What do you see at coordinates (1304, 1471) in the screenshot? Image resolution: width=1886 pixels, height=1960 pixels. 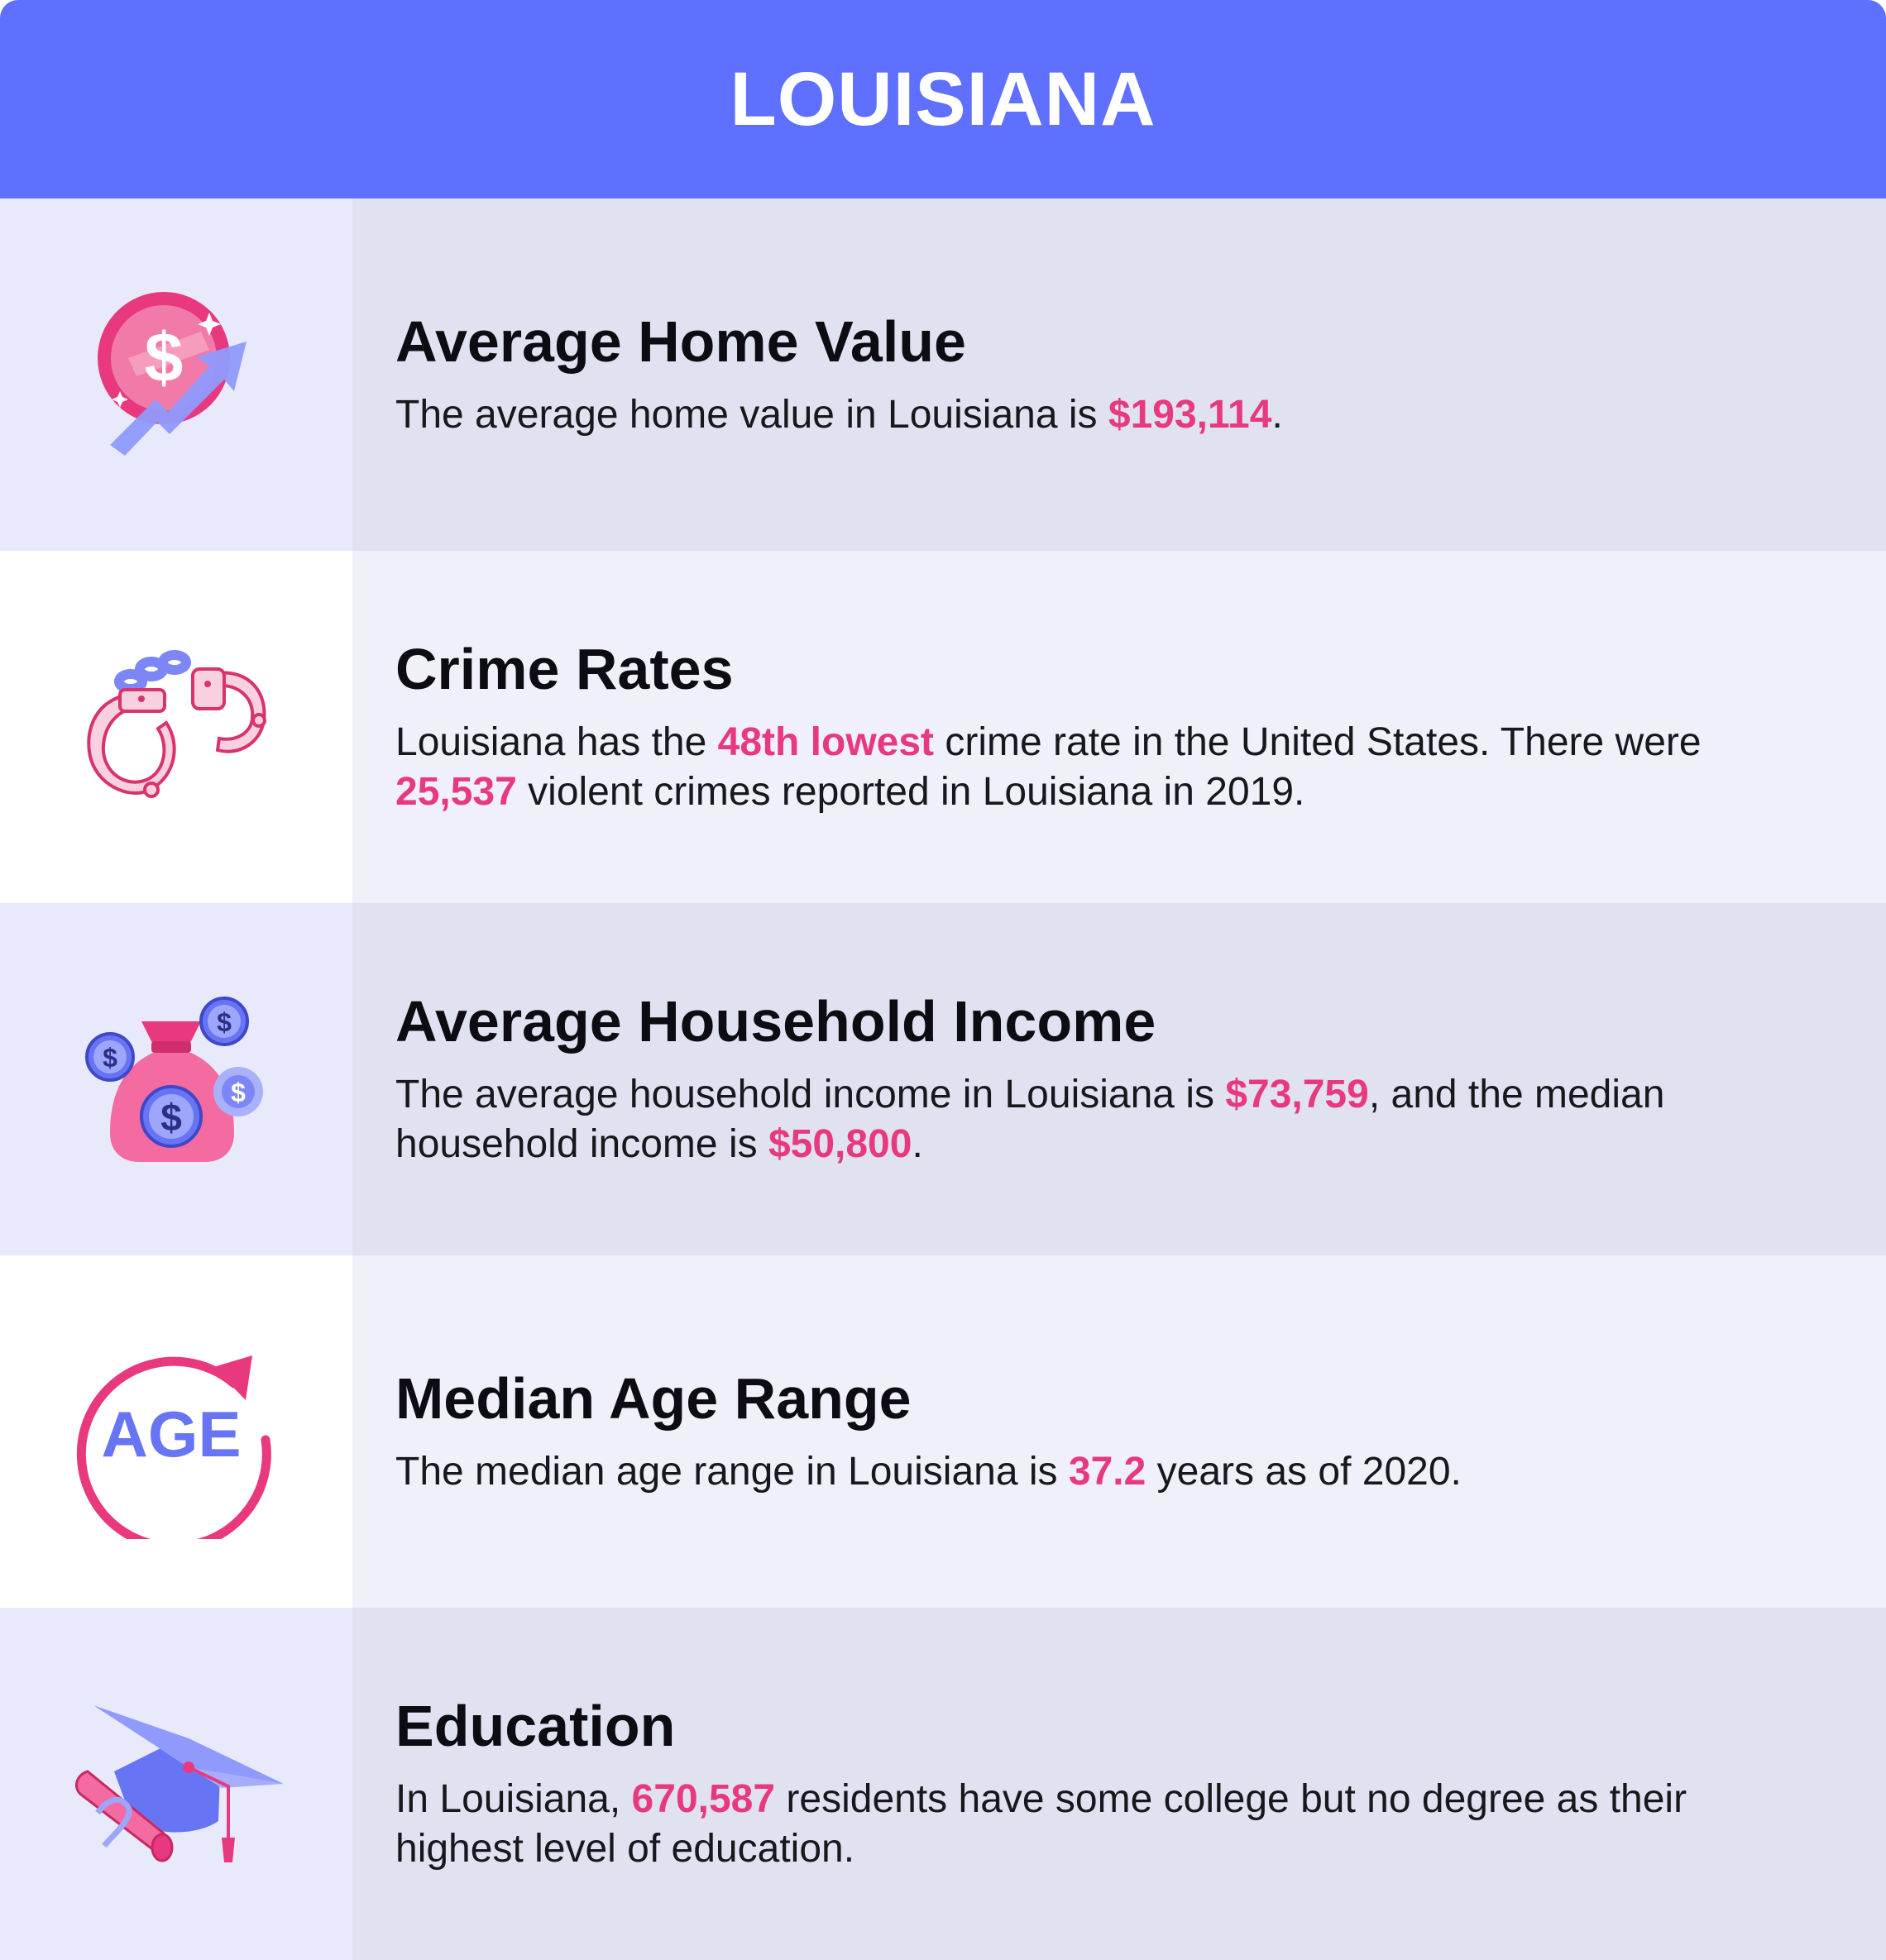 I see `text-segment: years as of 2020.` at bounding box center [1304, 1471].